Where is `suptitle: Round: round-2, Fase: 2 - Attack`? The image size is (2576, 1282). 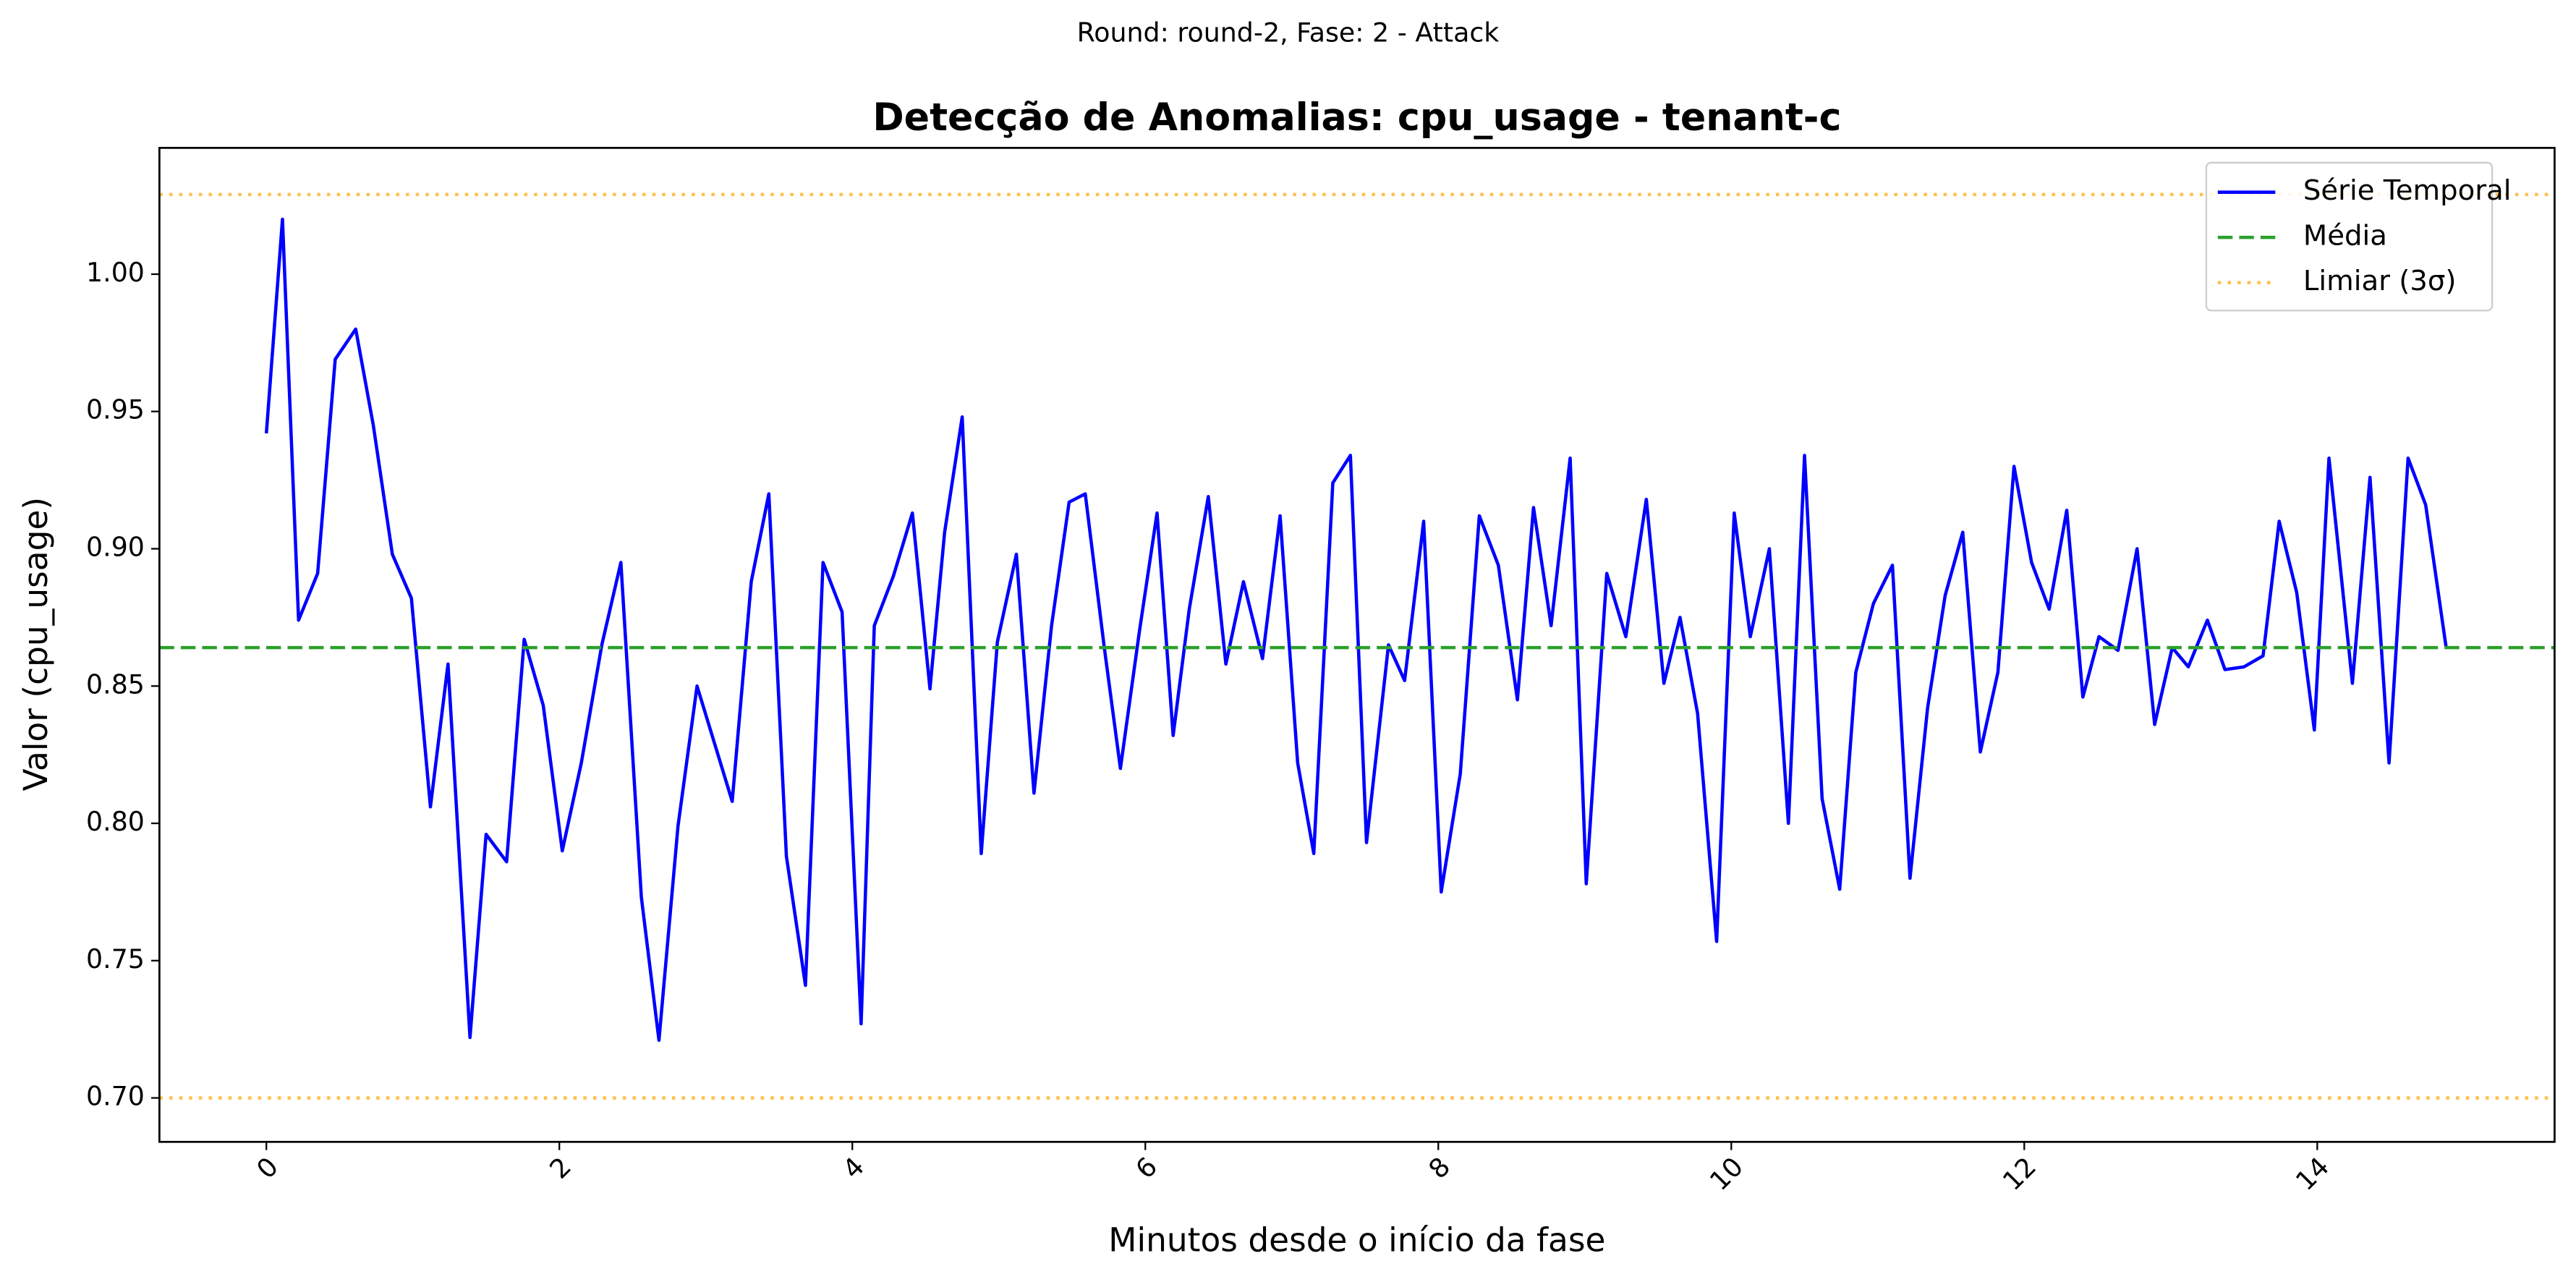 suptitle: Round: round-2, Fase: 2 - Attack is located at coordinates (1288, 32).